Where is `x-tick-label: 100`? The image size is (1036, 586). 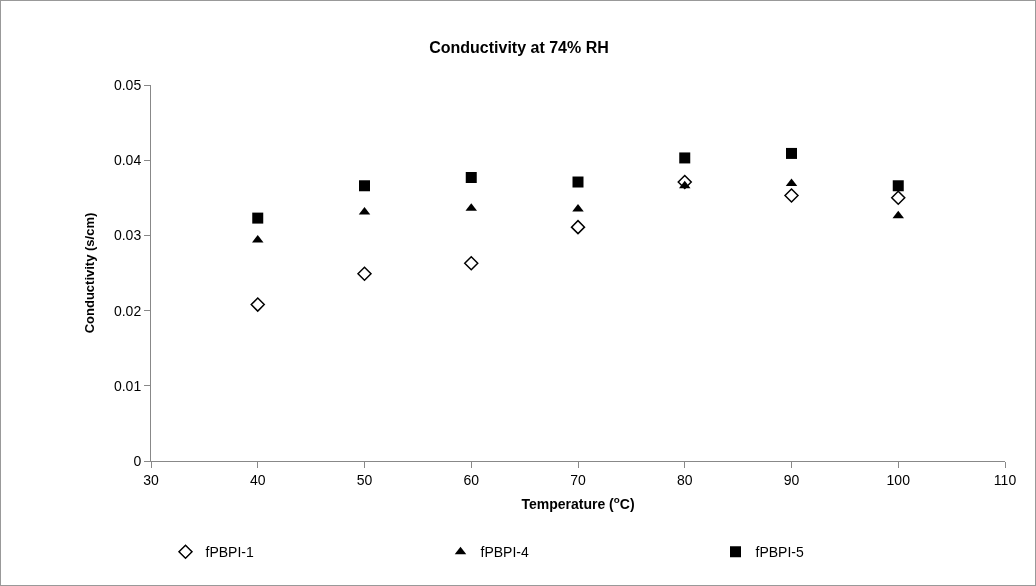 x-tick-label: 100 is located at coordinates (898, 479).